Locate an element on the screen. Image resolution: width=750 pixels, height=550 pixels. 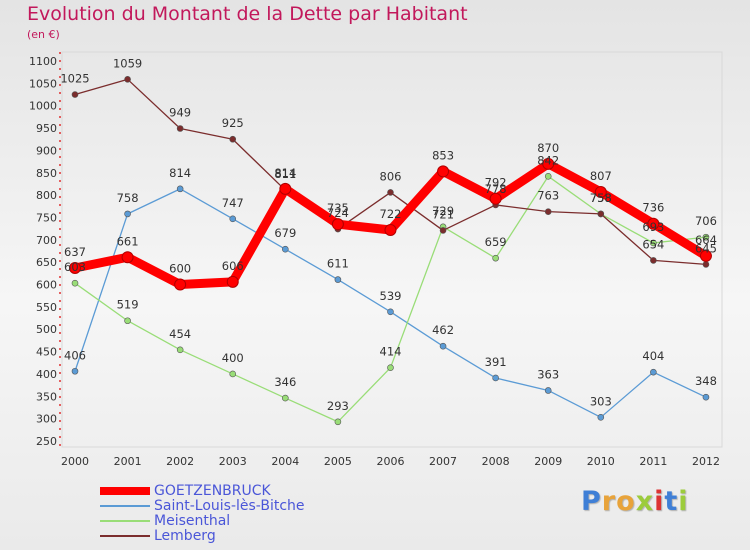
data-label: 679 is located at coordinates (285, 233).